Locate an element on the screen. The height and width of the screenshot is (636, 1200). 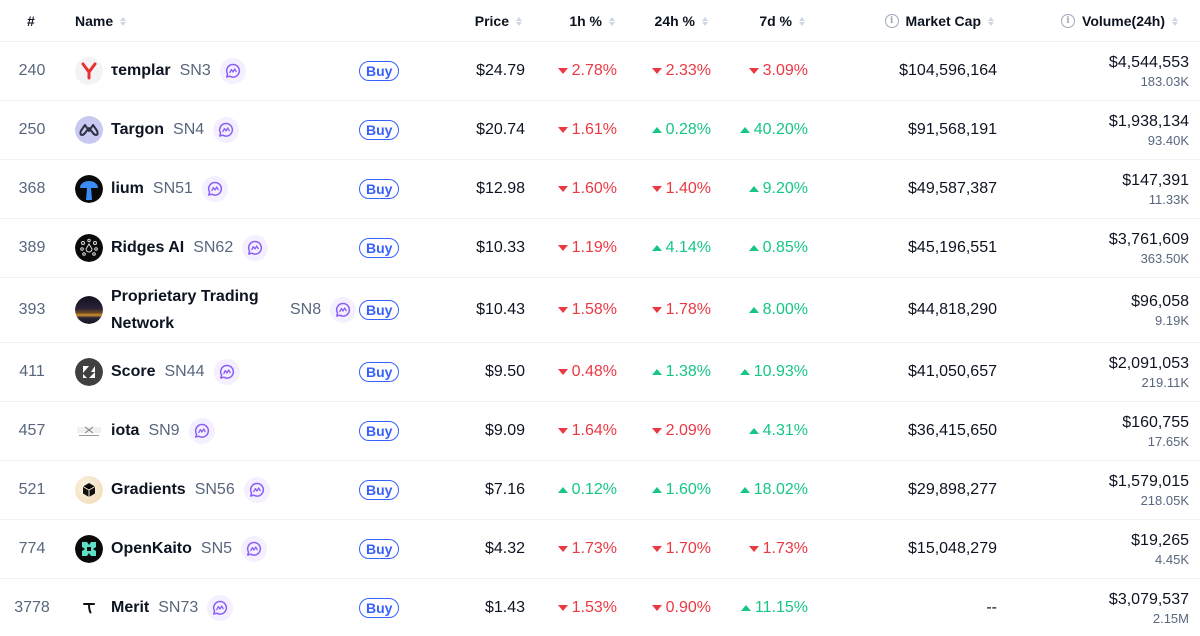
coin-name-cell: Targon SN4 is located at coordinates (157, 130).